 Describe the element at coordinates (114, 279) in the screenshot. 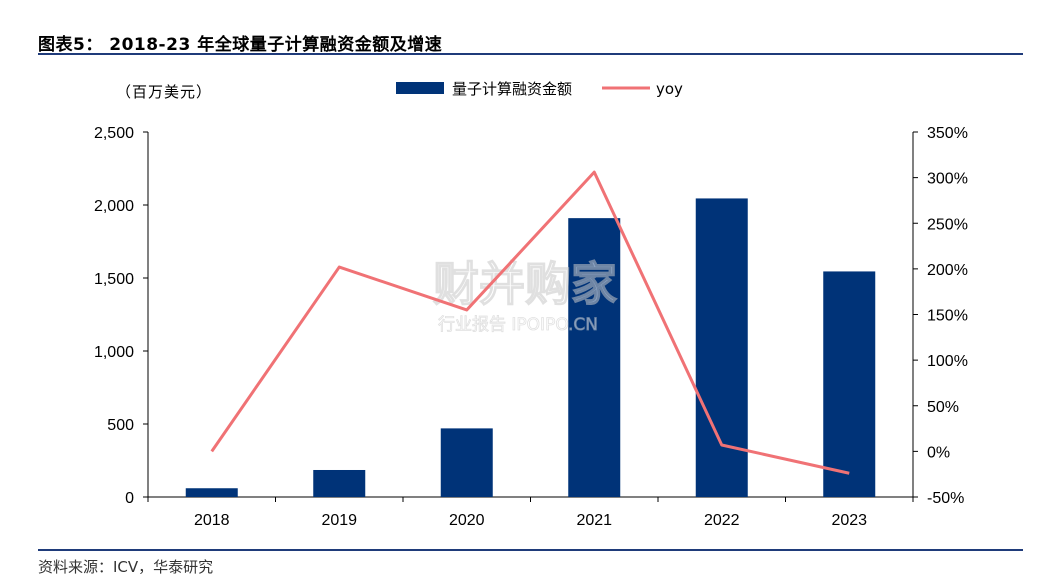

I see `left-tick-label: 1,500` at that location.